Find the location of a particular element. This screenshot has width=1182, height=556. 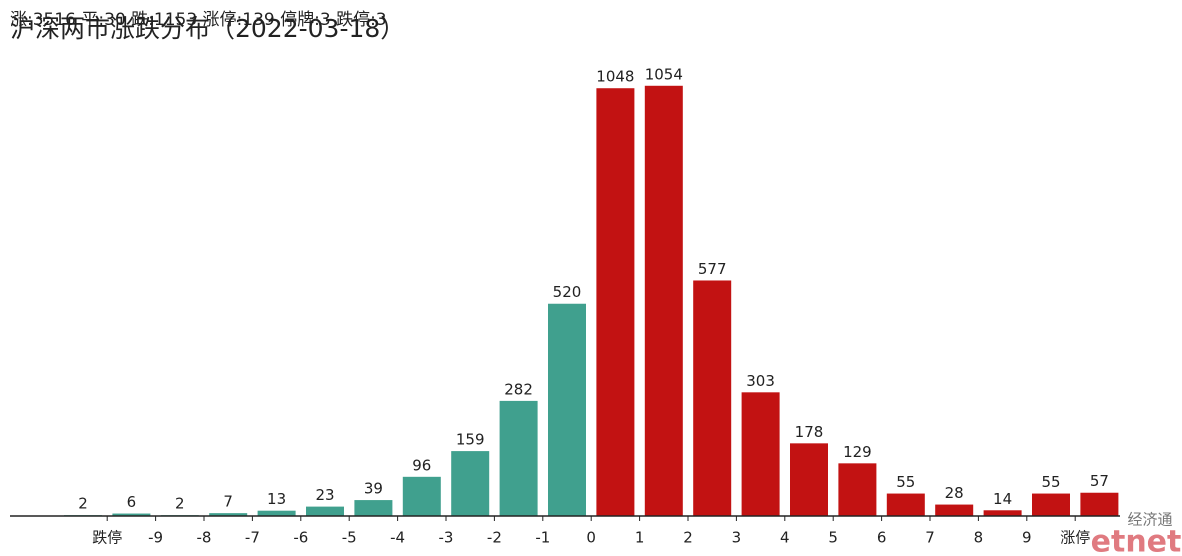

value-label: 57 is located at coordinates (1099, 481).